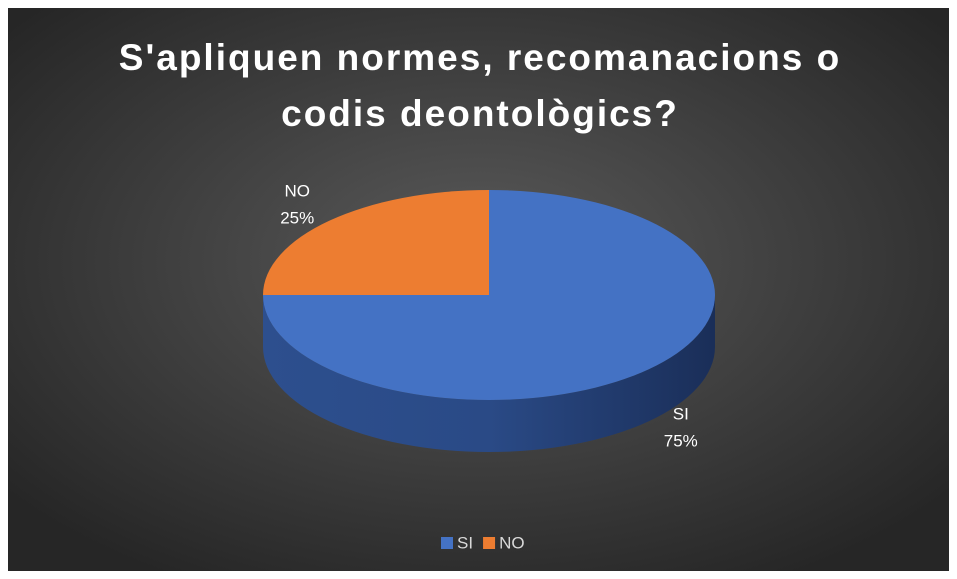 The width and height of the screenshot is (957, 579). I want to click on legend-label: NO, so click(512, 542).